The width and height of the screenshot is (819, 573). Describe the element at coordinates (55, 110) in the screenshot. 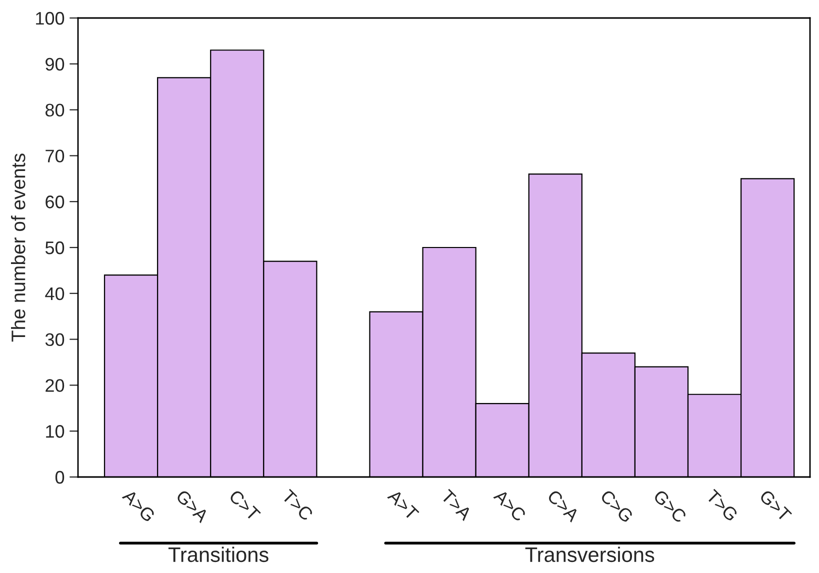

I see `y-tick-label: 80` at that location.